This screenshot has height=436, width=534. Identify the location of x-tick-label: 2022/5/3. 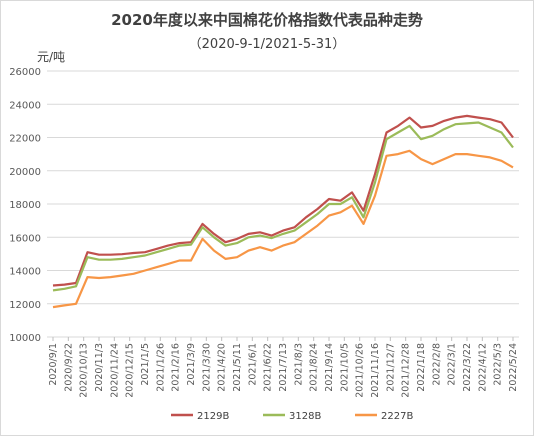
(498, 364).